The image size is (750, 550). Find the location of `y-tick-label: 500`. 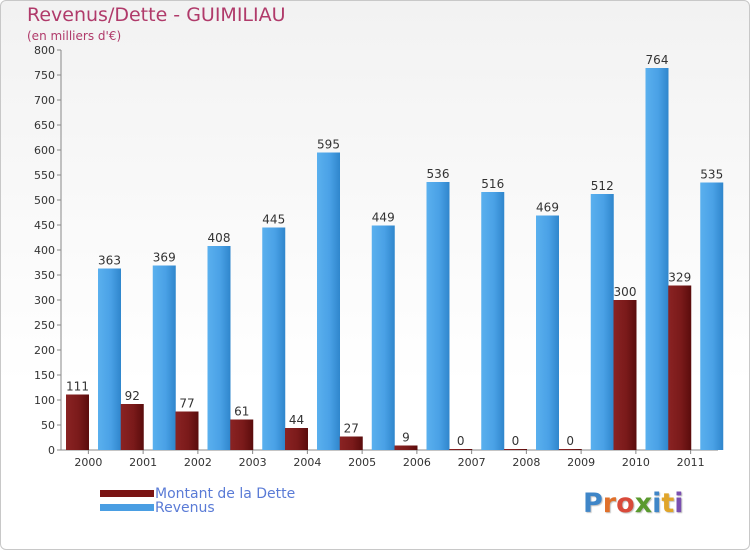

y-tick-label: 500 is located at coordinates (44, 200).